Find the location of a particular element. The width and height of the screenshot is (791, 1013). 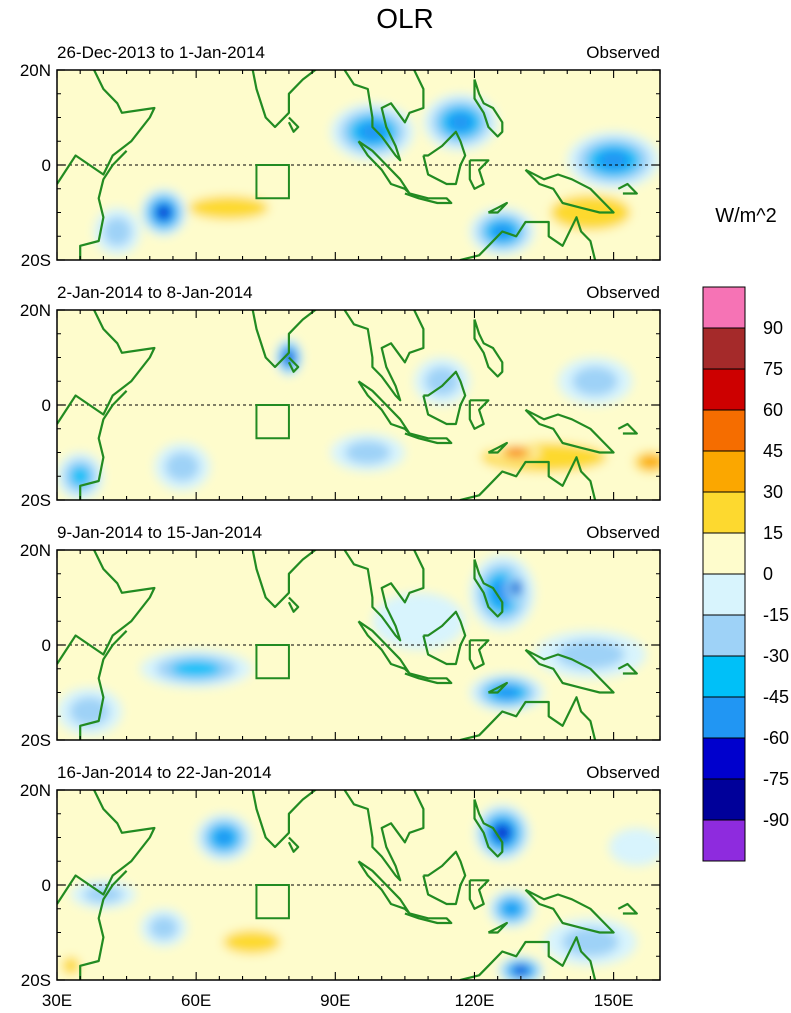

units-label: W/m^2 is located at coordinates (746, 216).